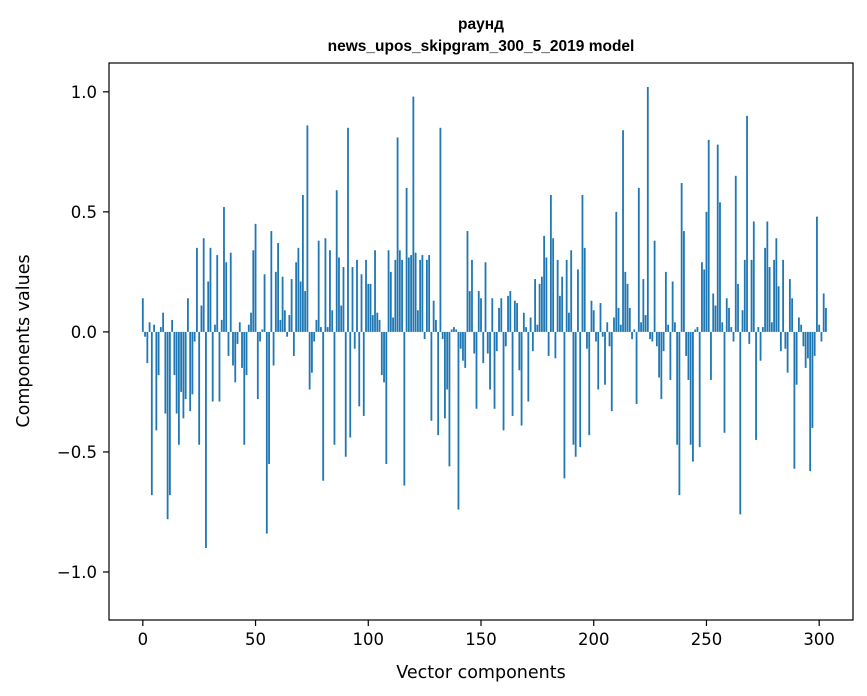 Image resolution: width=867 pixels, height=696 pixels. Describe the element at coordinates (84, 92) in the screenshot. I see `y-tick-label: 1.0` at that location.